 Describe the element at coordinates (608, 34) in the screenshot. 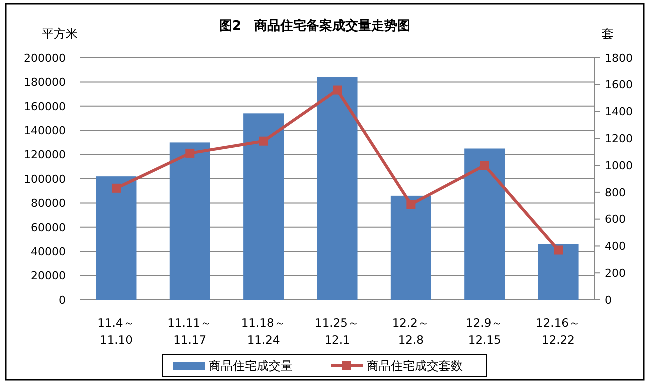

I see `y2-axis-title: 套` at that location.